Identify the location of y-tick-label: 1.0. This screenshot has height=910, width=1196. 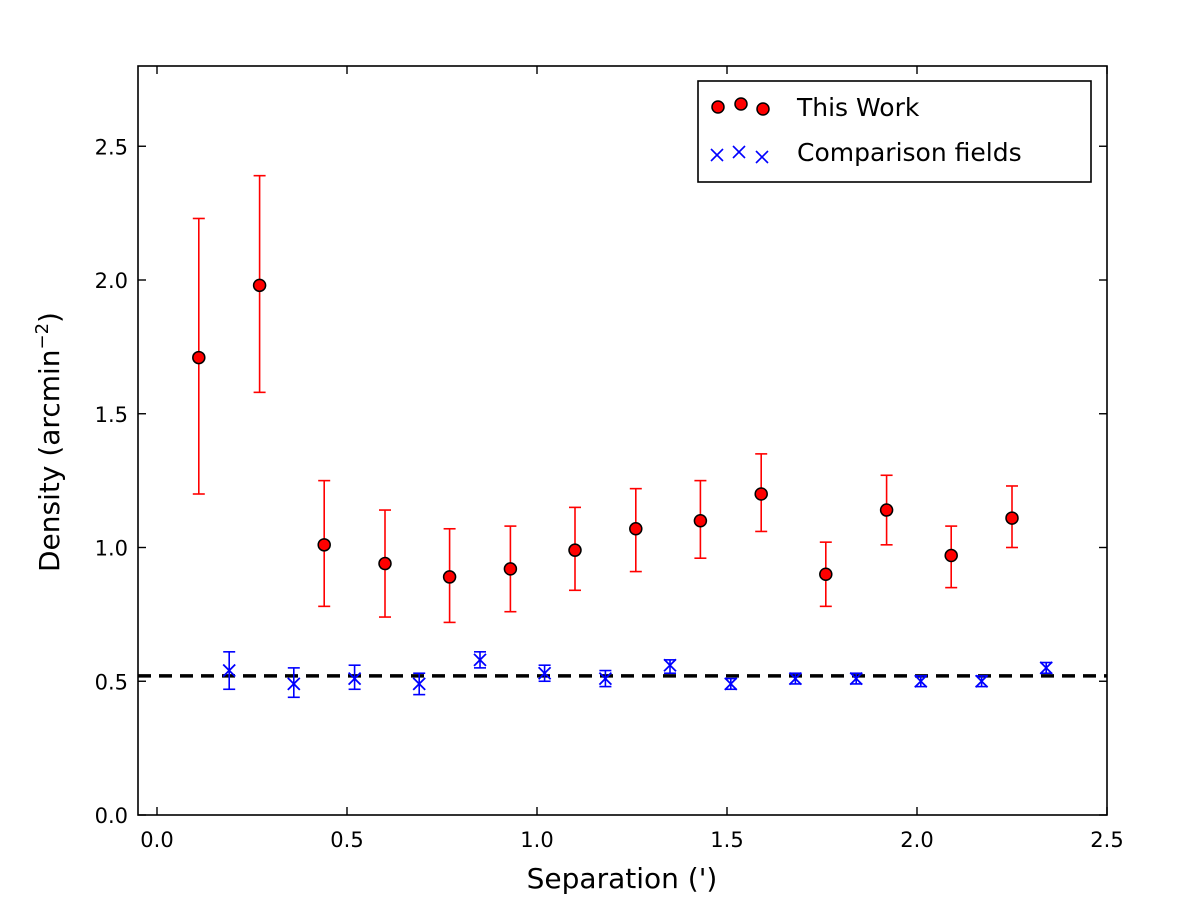
(111, 549).